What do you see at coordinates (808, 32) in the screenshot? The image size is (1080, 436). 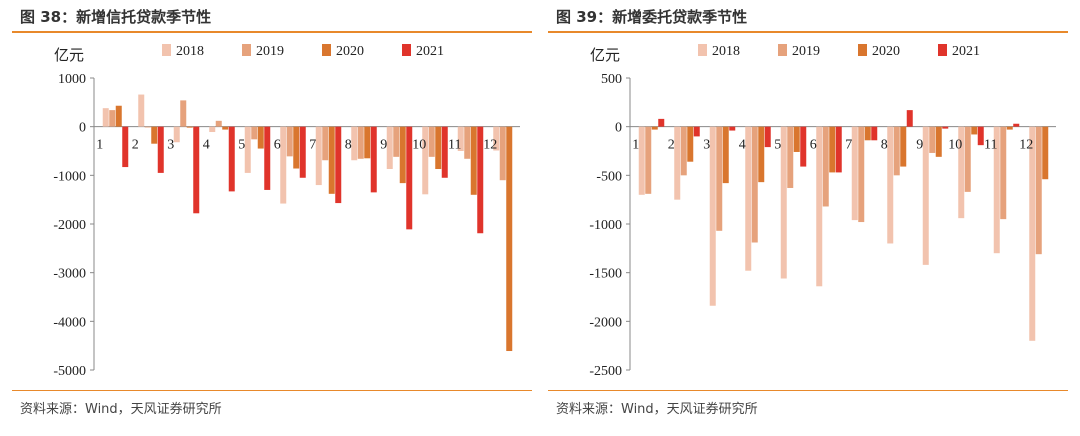 I see `title-divider` at bounding box center [808, 32].